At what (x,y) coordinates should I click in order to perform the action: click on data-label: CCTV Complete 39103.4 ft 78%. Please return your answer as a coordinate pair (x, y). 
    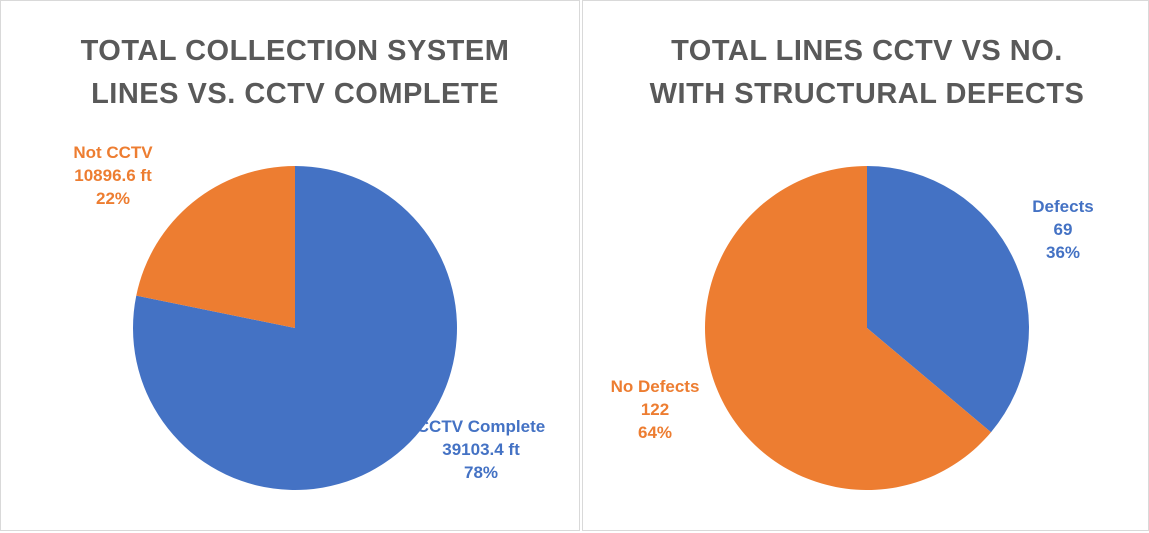
    Looking at the image, I should click on (481, 449).